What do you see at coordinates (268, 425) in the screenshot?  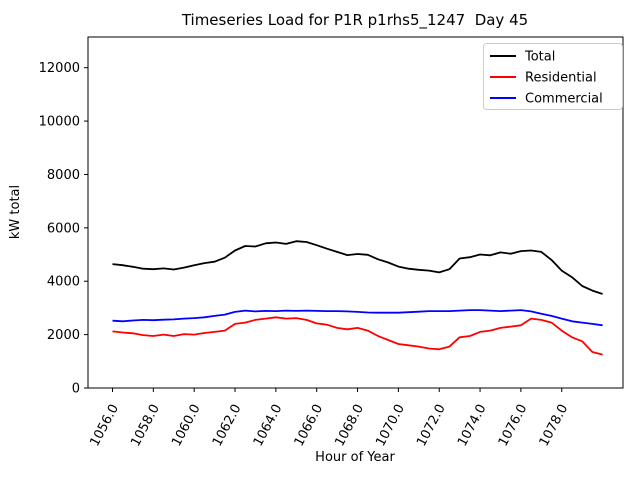 I see `x-tick-label: 1064.0` at bounding box center [268, 425].